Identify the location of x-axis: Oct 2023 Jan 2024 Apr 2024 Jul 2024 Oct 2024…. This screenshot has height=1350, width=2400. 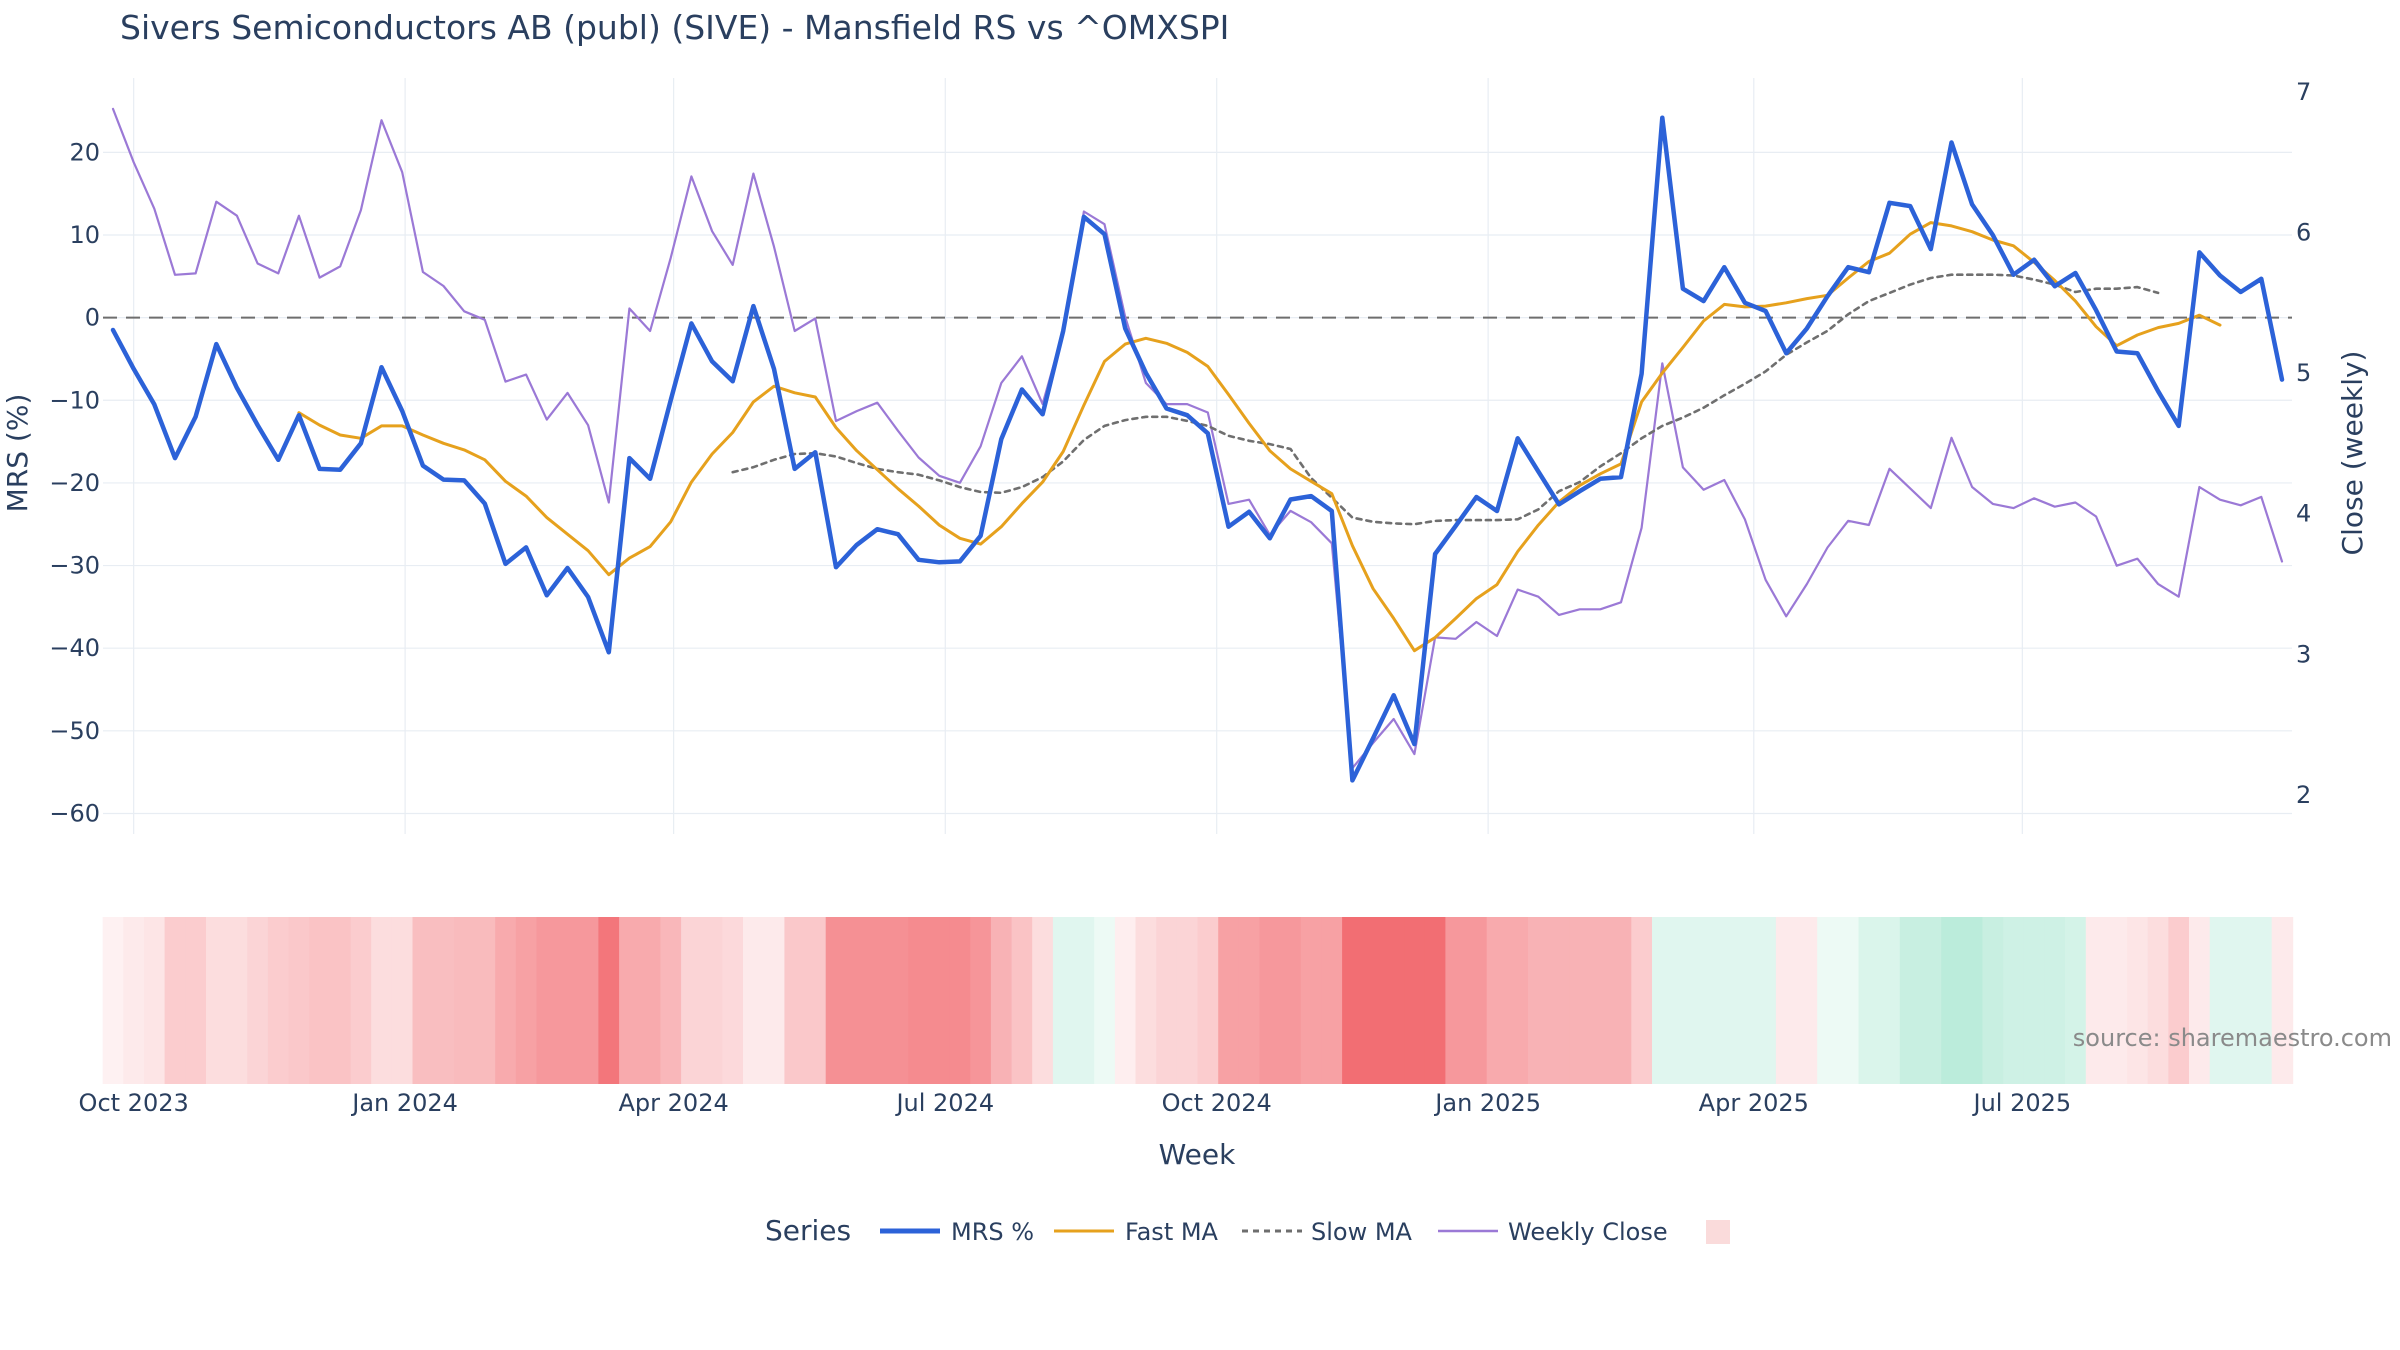
(1075, 1103).